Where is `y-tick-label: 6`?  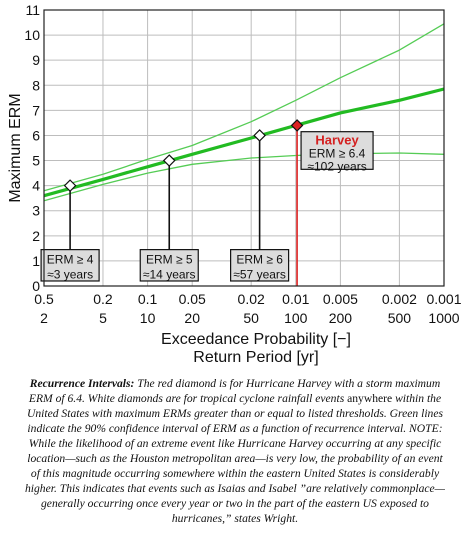
y-tick-label: 6 is located at coordinates (36, 135).